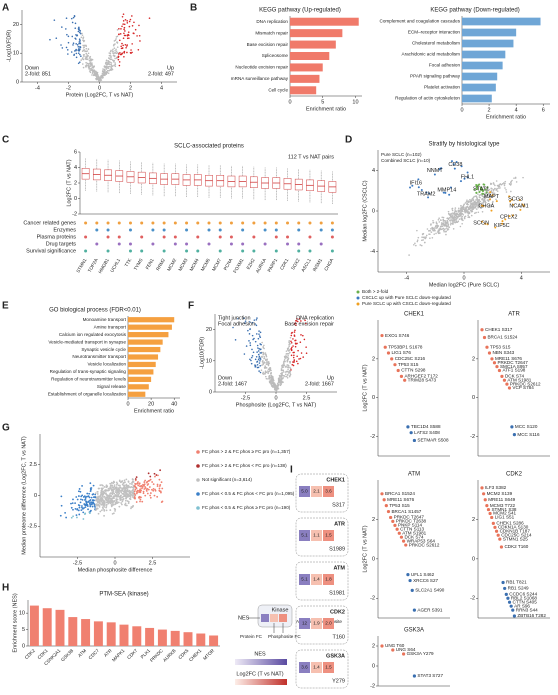 The height and width of the screenshot is (695, 558). I want to click on count-label: 2-fold: 1467, so click(232, 384).